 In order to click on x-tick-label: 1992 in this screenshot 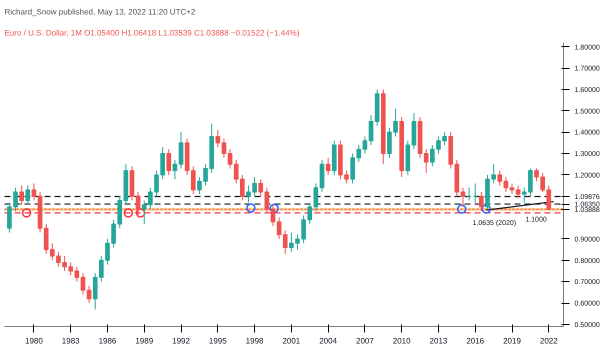, I will do `click(181, 341)`.